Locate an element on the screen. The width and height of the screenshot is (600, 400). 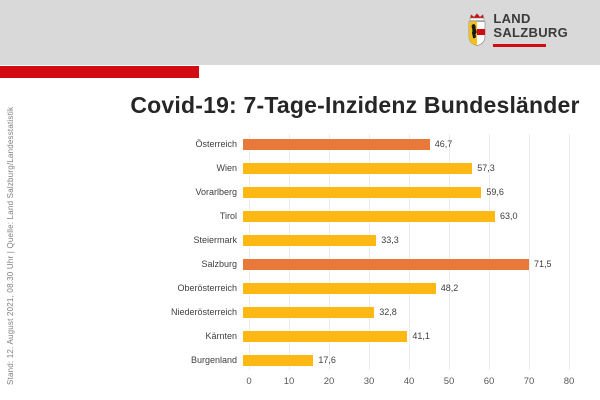
bar-steiermark is located at coordinates (310, 240).